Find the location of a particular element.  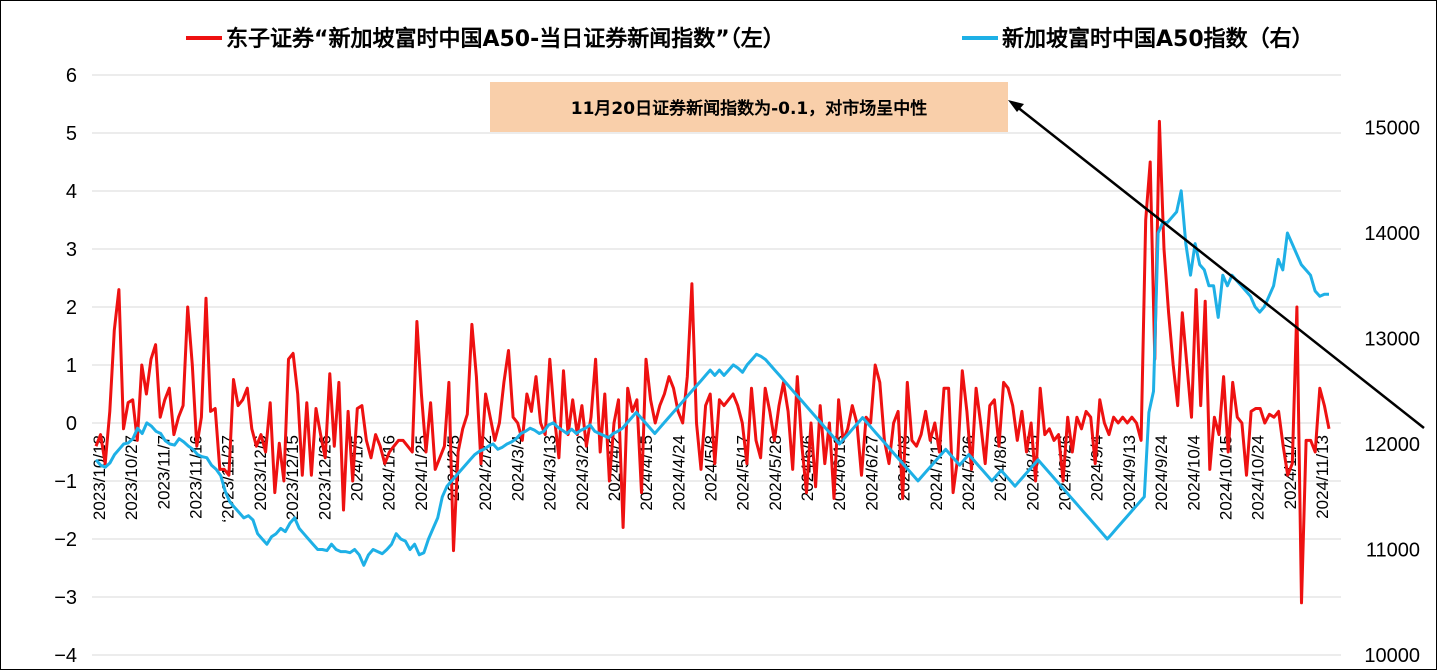

x-tick-label: 2023/11/7 is located at coordinates (163, 472).